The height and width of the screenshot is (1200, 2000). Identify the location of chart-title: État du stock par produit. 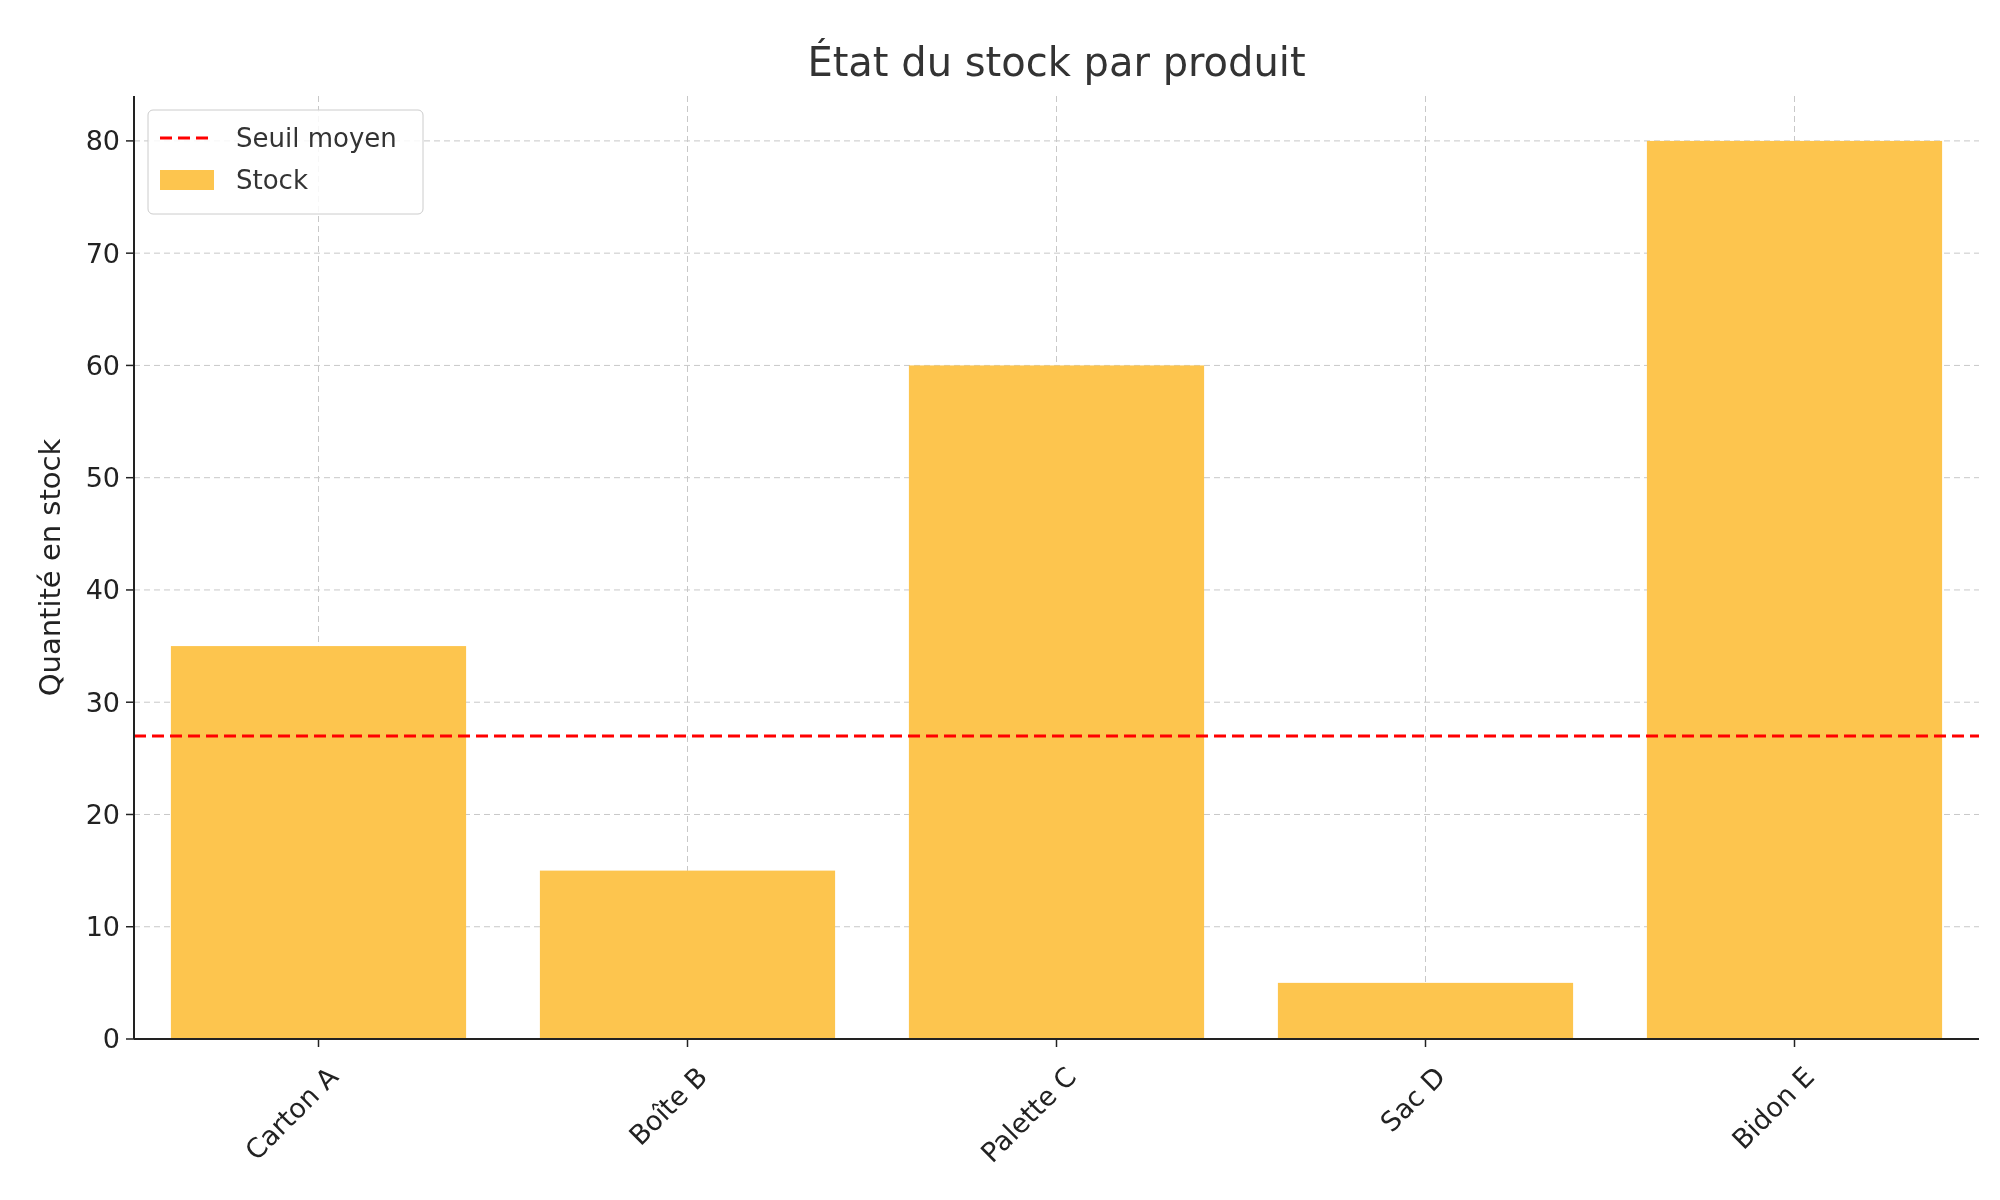
(1056, 61).